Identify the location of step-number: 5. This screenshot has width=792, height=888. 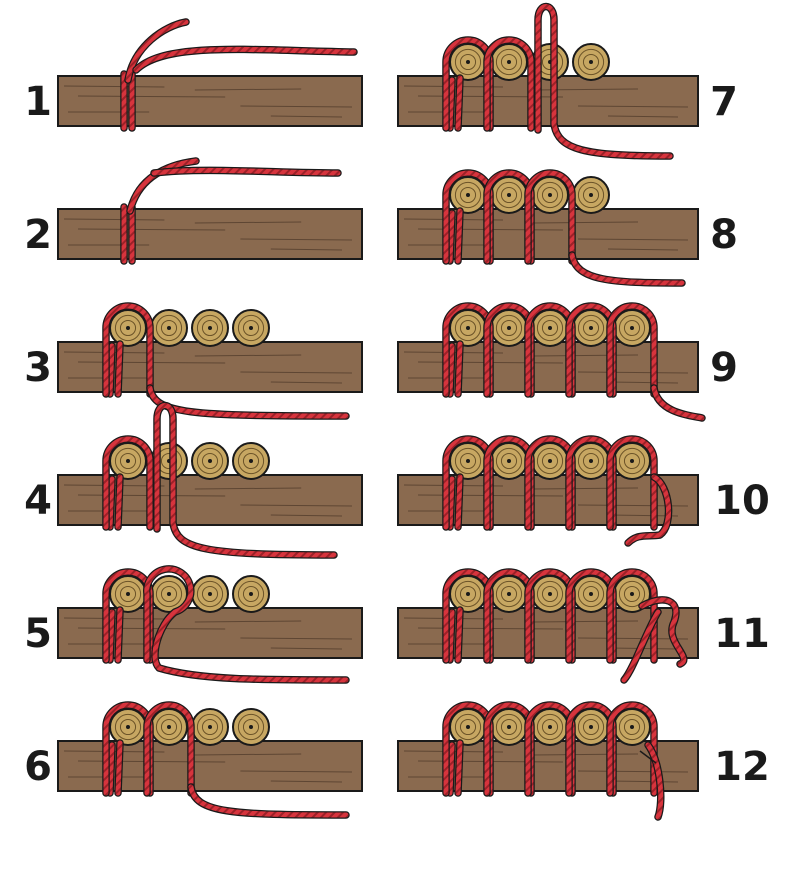
(38, 634).